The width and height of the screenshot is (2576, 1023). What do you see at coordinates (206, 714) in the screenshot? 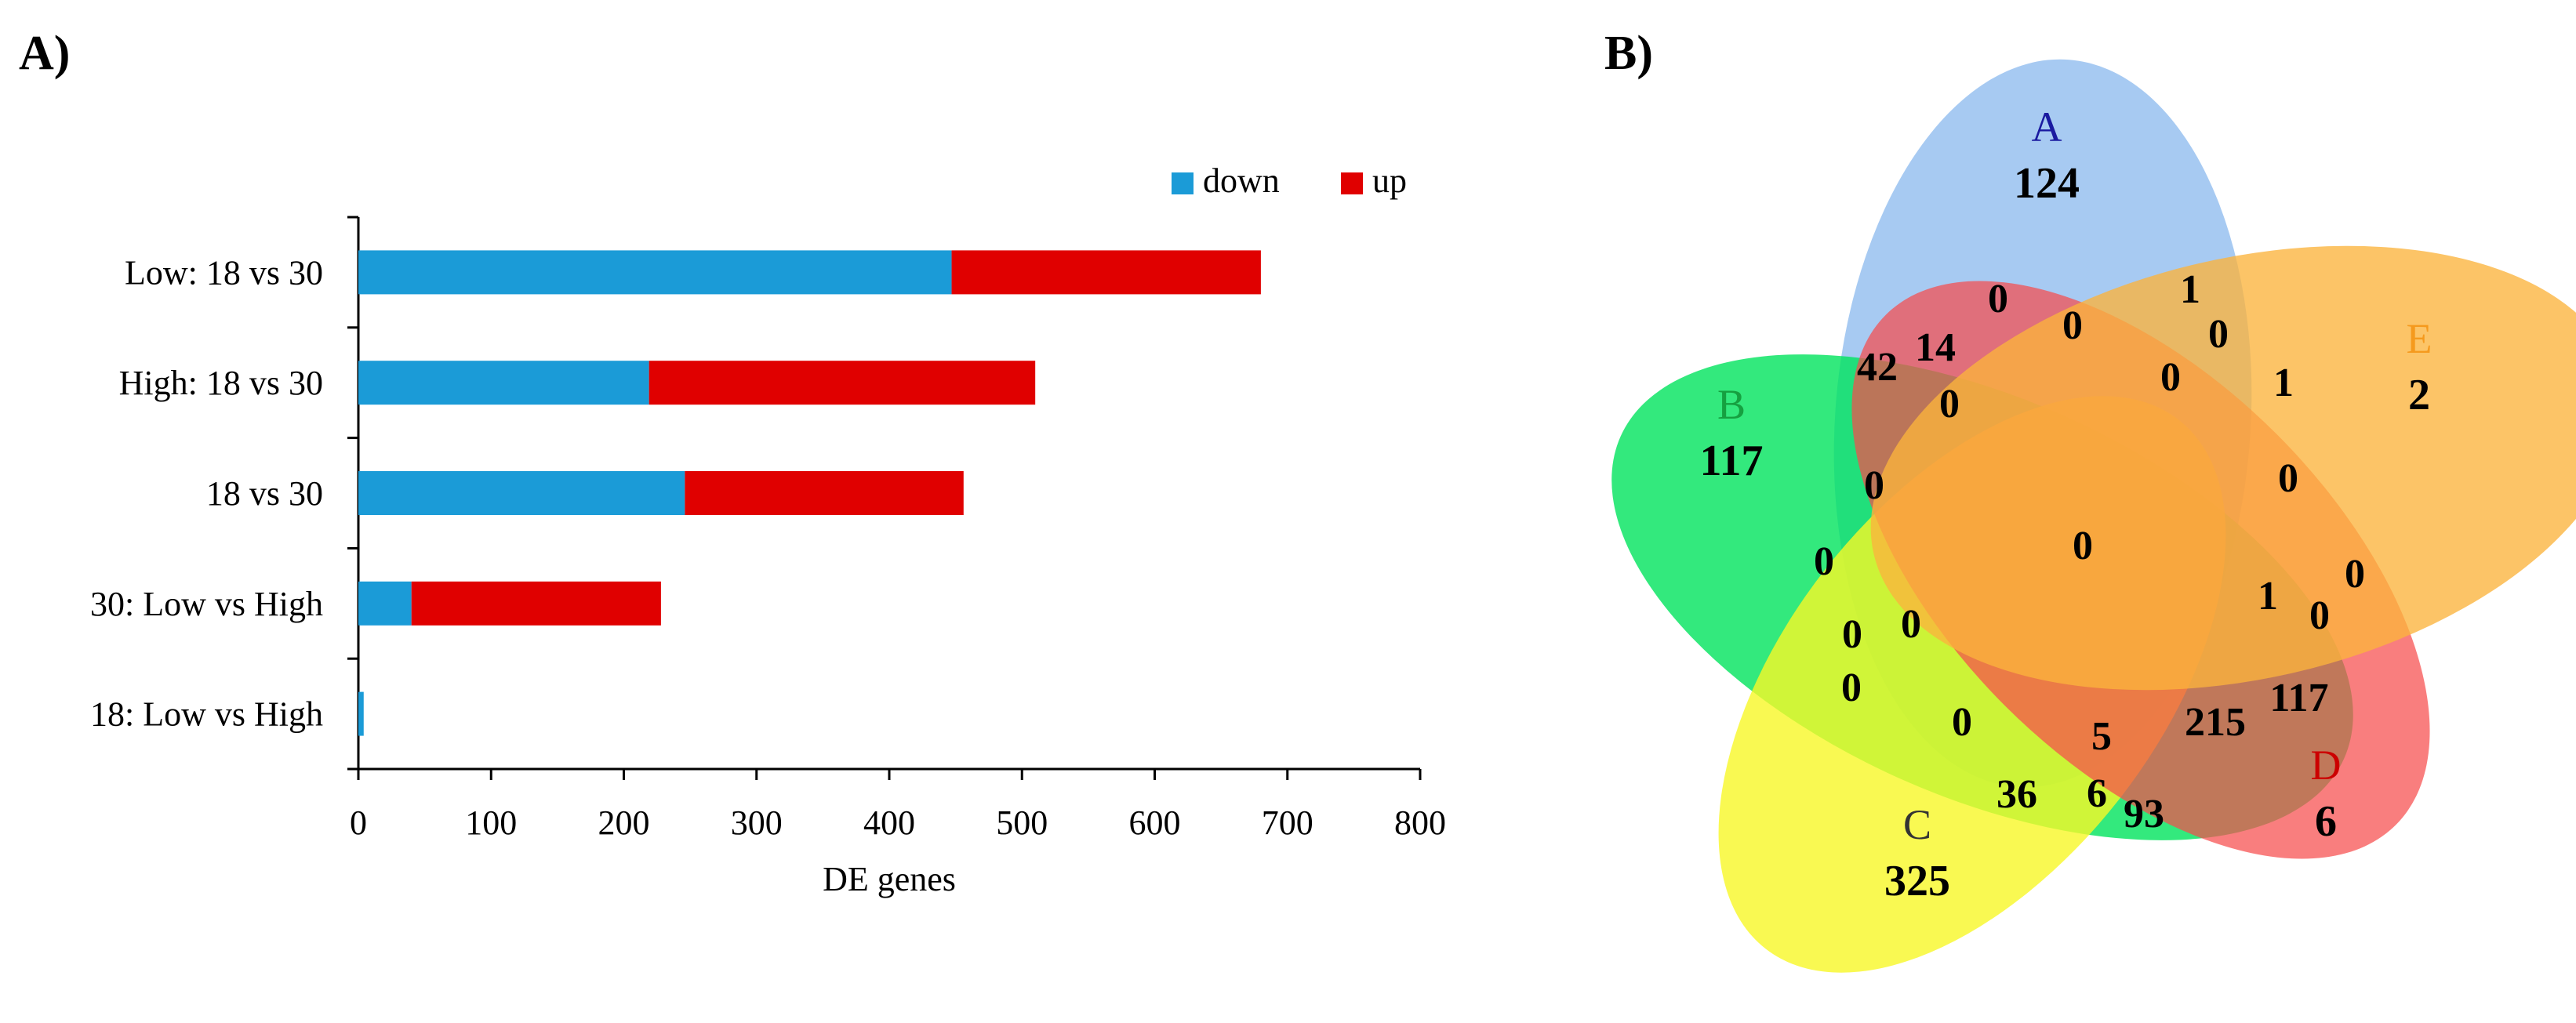
I see `category-label: 18: Low vs High` at bounding box center [206, 714].